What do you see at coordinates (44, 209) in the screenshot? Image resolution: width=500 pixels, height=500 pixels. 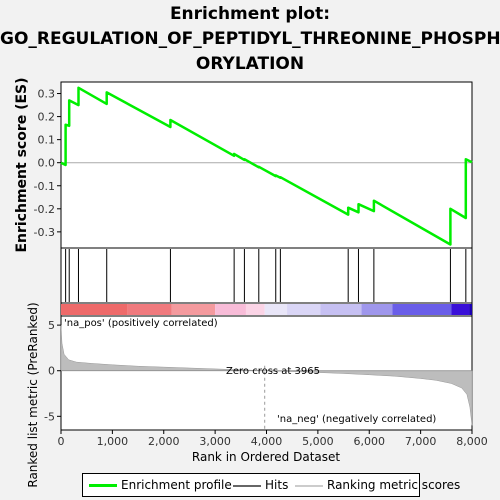 I see `es-y-tick-label: -0.2` at bounding box center [44, 209].